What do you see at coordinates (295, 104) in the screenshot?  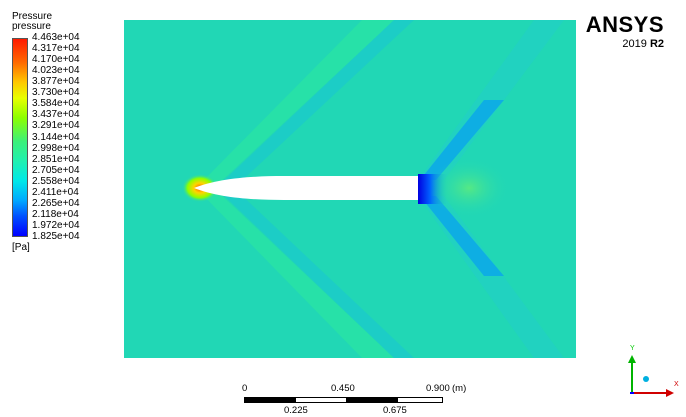 I see `upper-shock-band` at bounding box center [295, 104].